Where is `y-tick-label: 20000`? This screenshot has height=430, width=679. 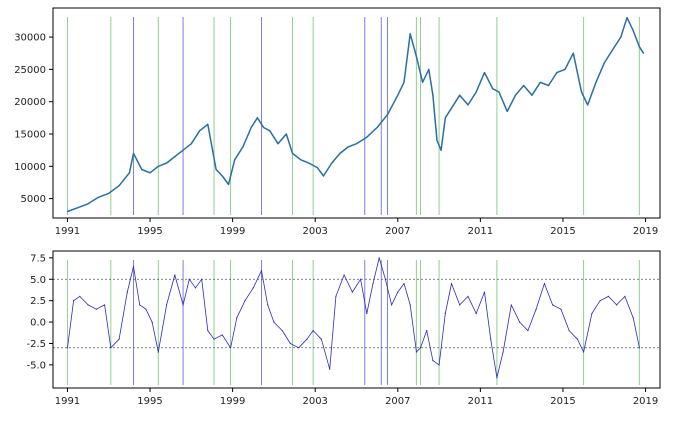 y-tick-label: 20000 is located at coordinates (30, 102).